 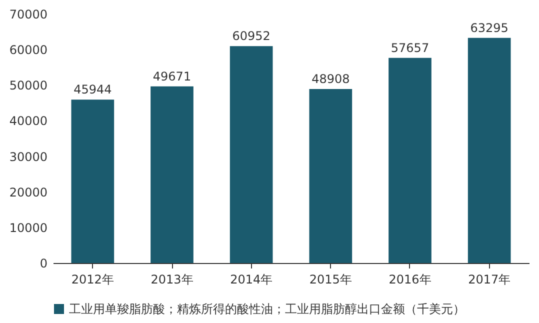 What do you see at coordinates (92, 279) in the screenshot?
I see `x-tick-label: 2012年` at bounding box center [92, 279].